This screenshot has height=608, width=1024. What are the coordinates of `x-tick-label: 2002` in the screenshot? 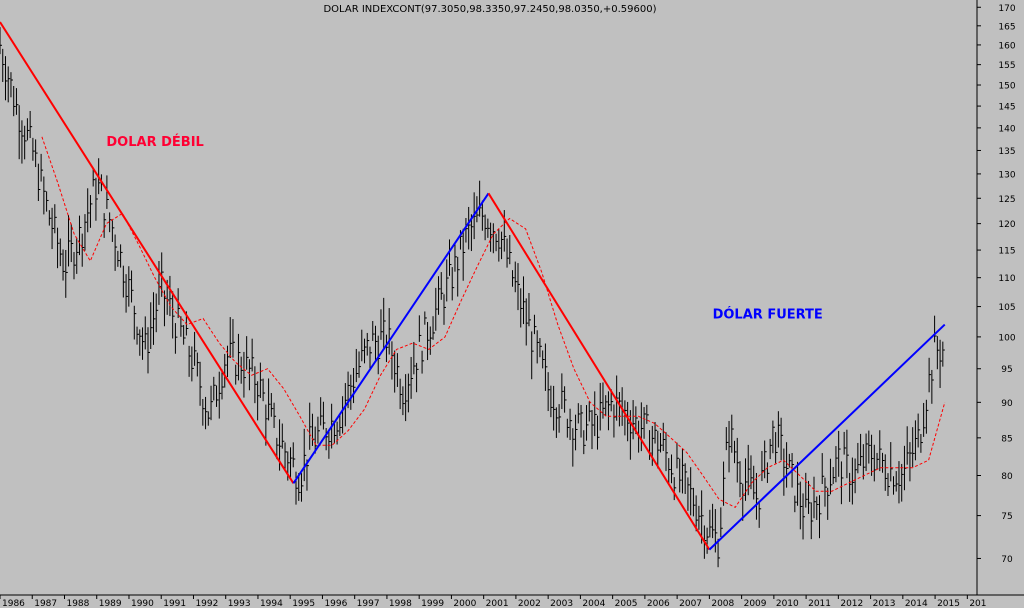 It's located at (529, 603).